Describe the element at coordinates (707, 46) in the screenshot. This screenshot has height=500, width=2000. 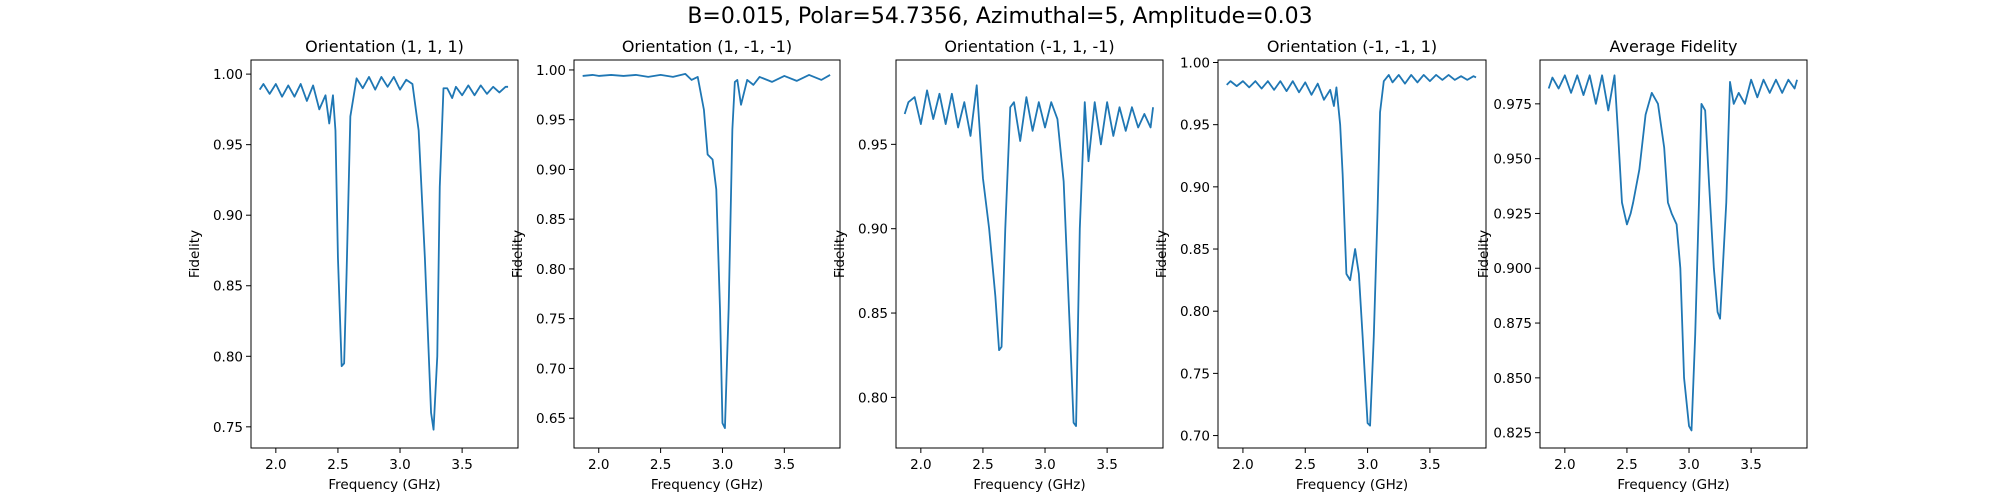
I see `panel-title: Orientation (1, -1, -1)` at that location.